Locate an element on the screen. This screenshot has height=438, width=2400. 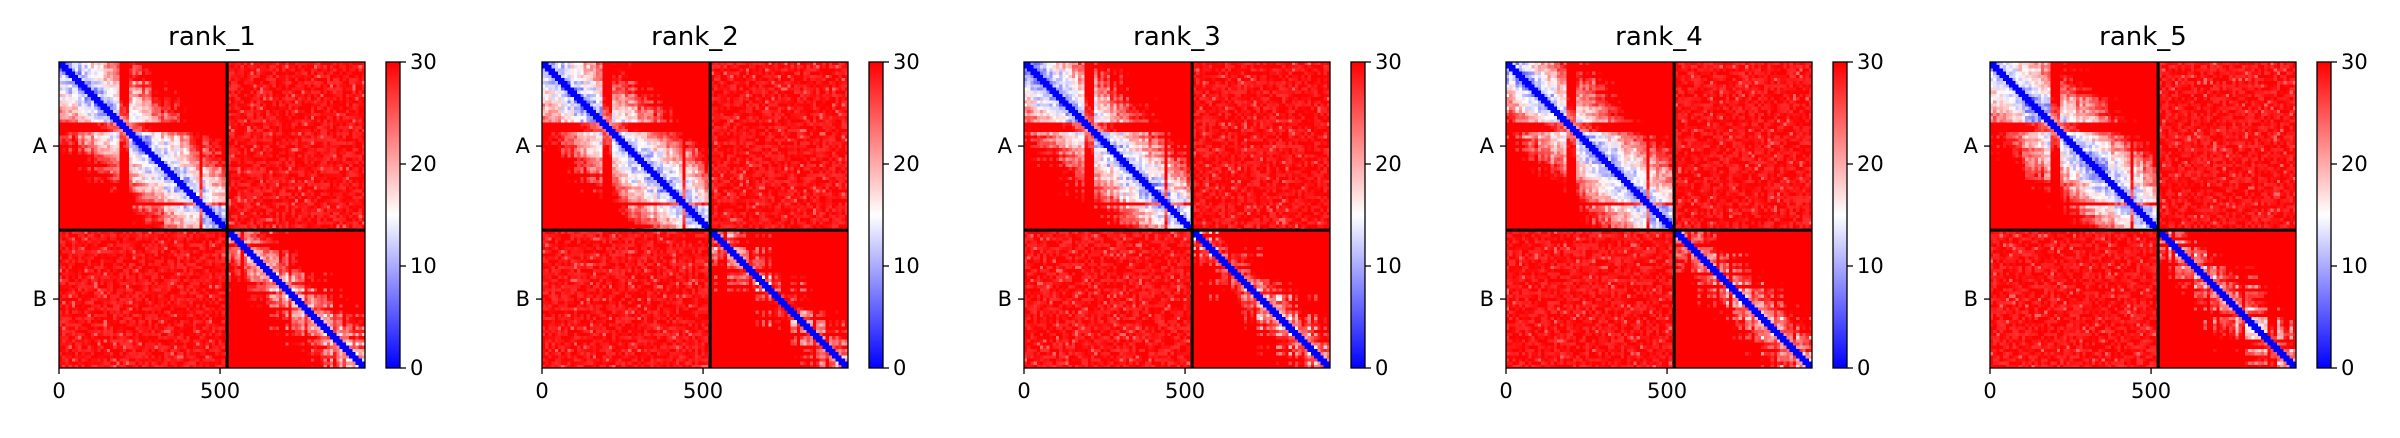
panel-title: rank_5 is located at coordinates (2143, 37).